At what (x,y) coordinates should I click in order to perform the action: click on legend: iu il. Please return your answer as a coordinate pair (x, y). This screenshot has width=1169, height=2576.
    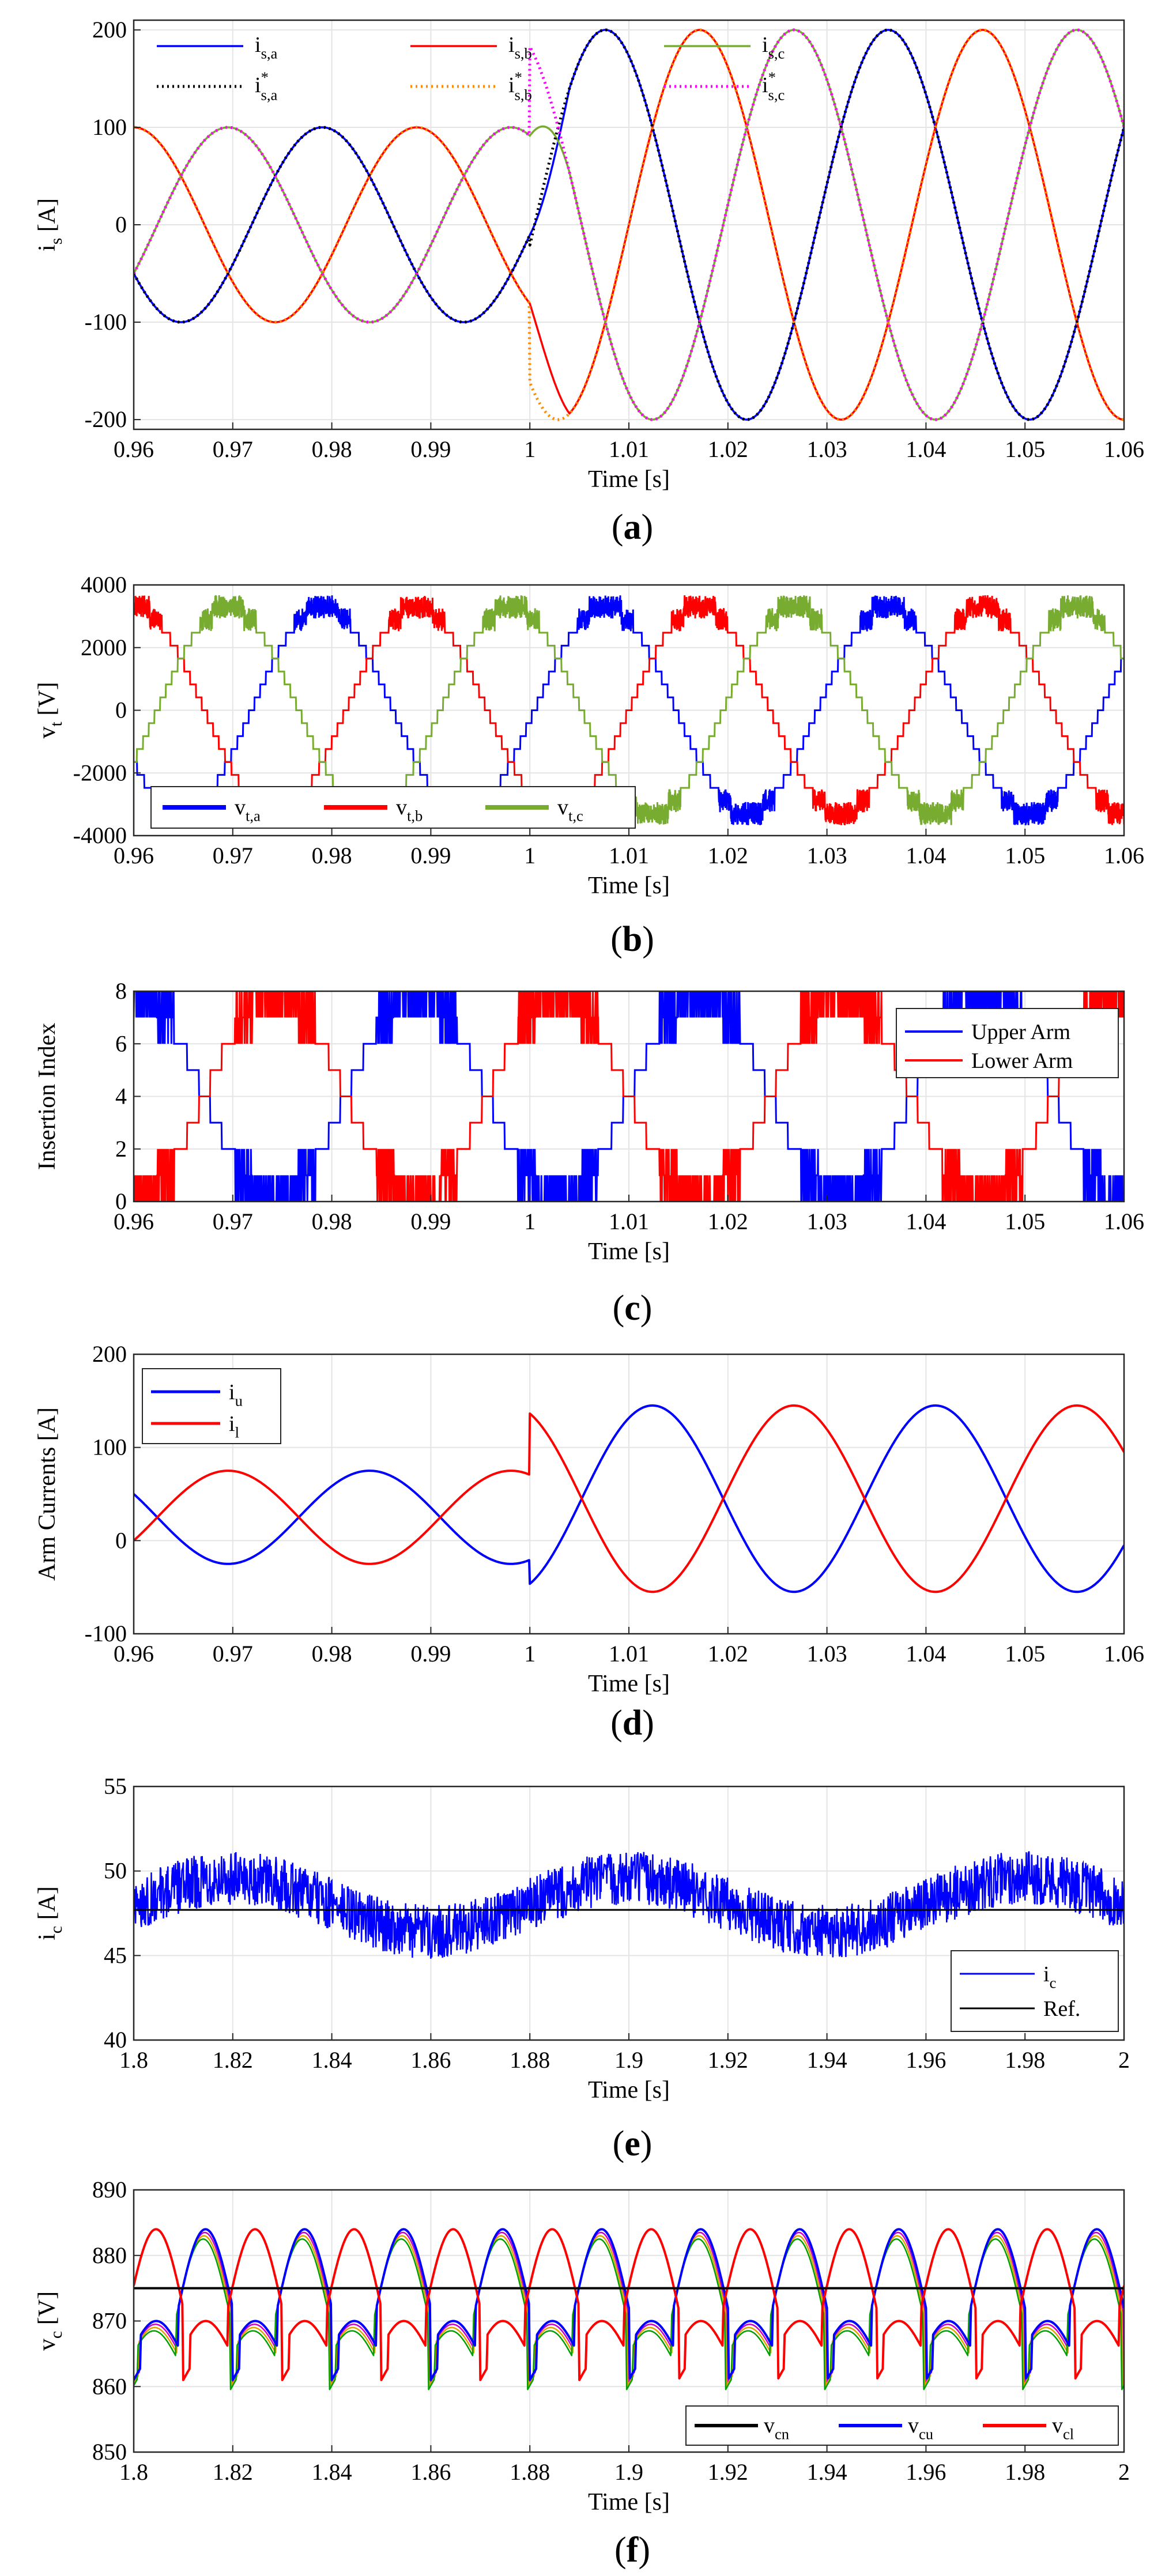
    Looking at the image, I should click on (211, 1406).